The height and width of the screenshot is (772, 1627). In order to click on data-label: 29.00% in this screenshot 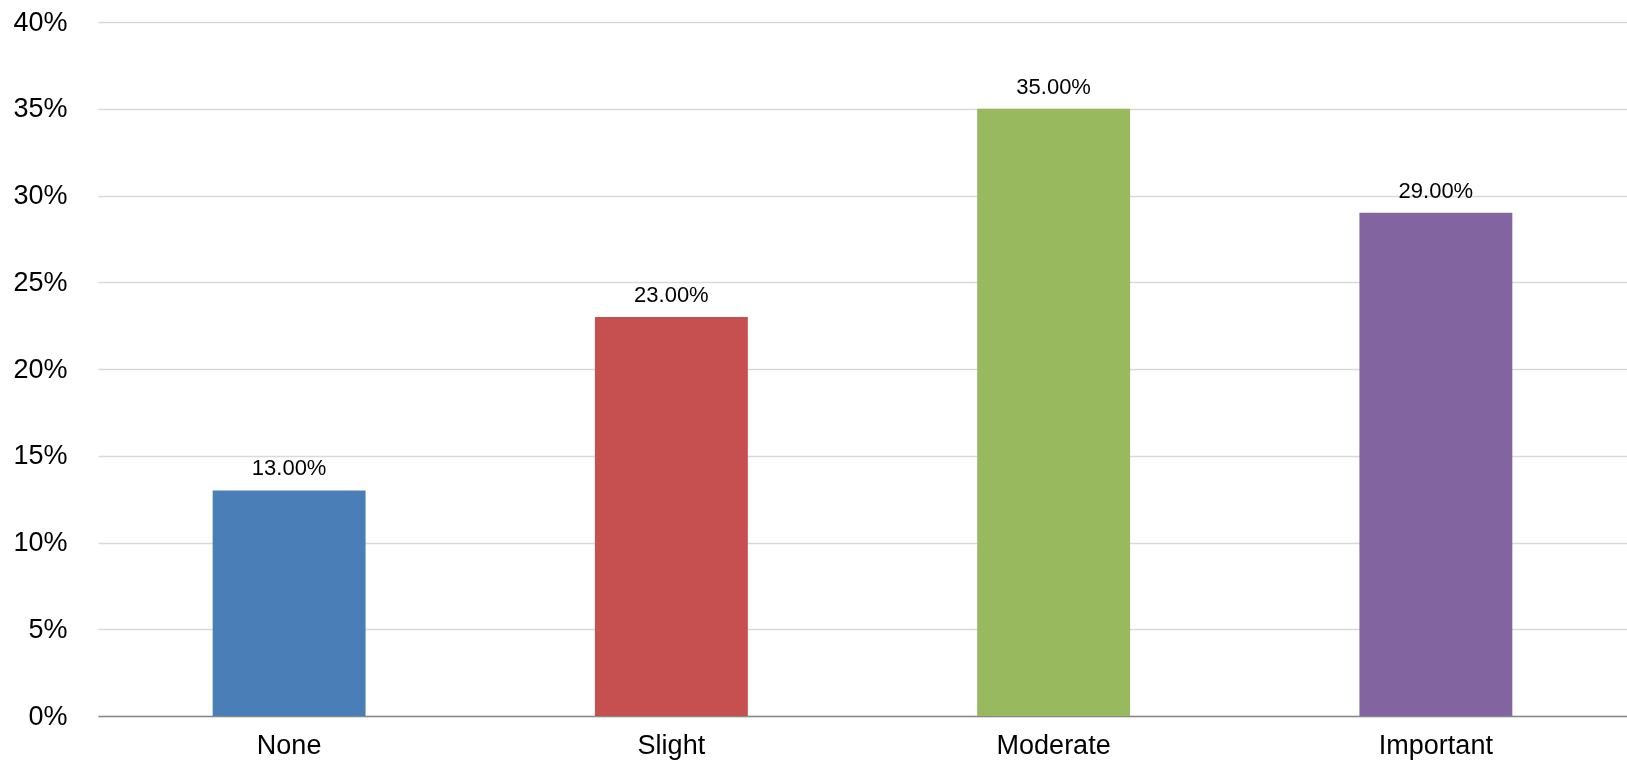, I will do `click(1436, 190)`.